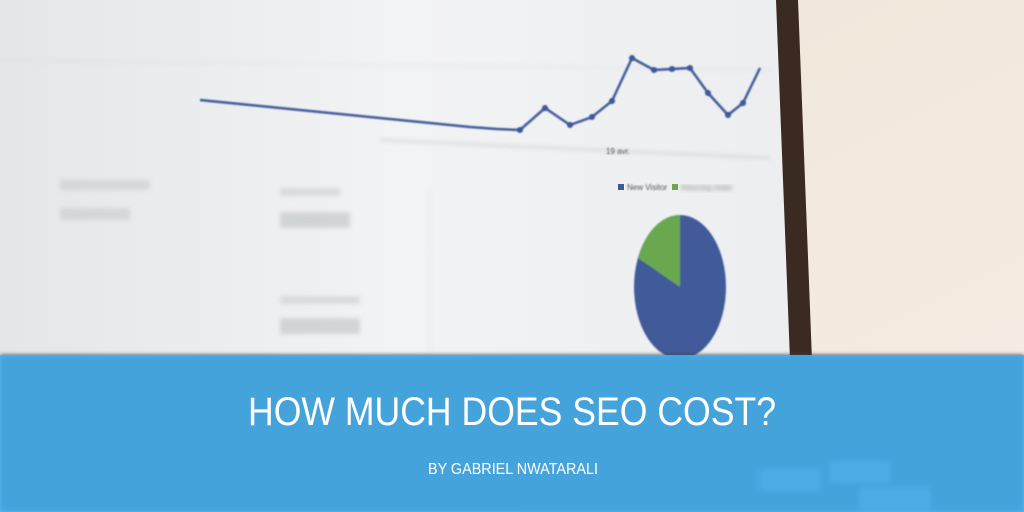  I want to click on graph-points, so click(631, 94).